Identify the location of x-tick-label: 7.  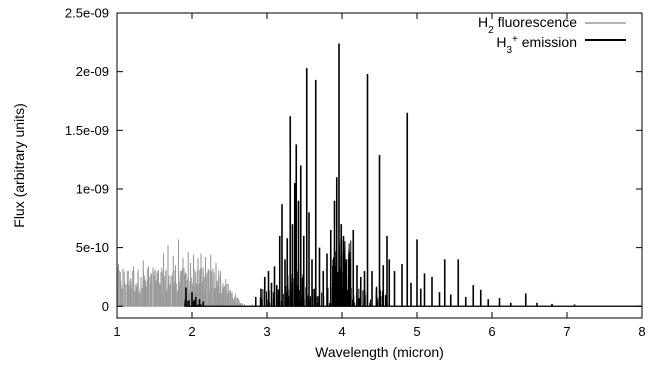
(566, 331).